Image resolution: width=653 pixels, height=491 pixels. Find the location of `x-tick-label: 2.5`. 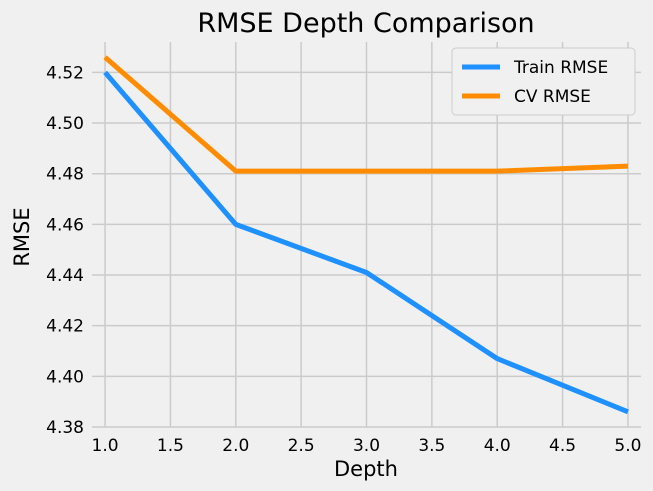

x-tick-label: 2.5 is located at coordinates (301, 446).